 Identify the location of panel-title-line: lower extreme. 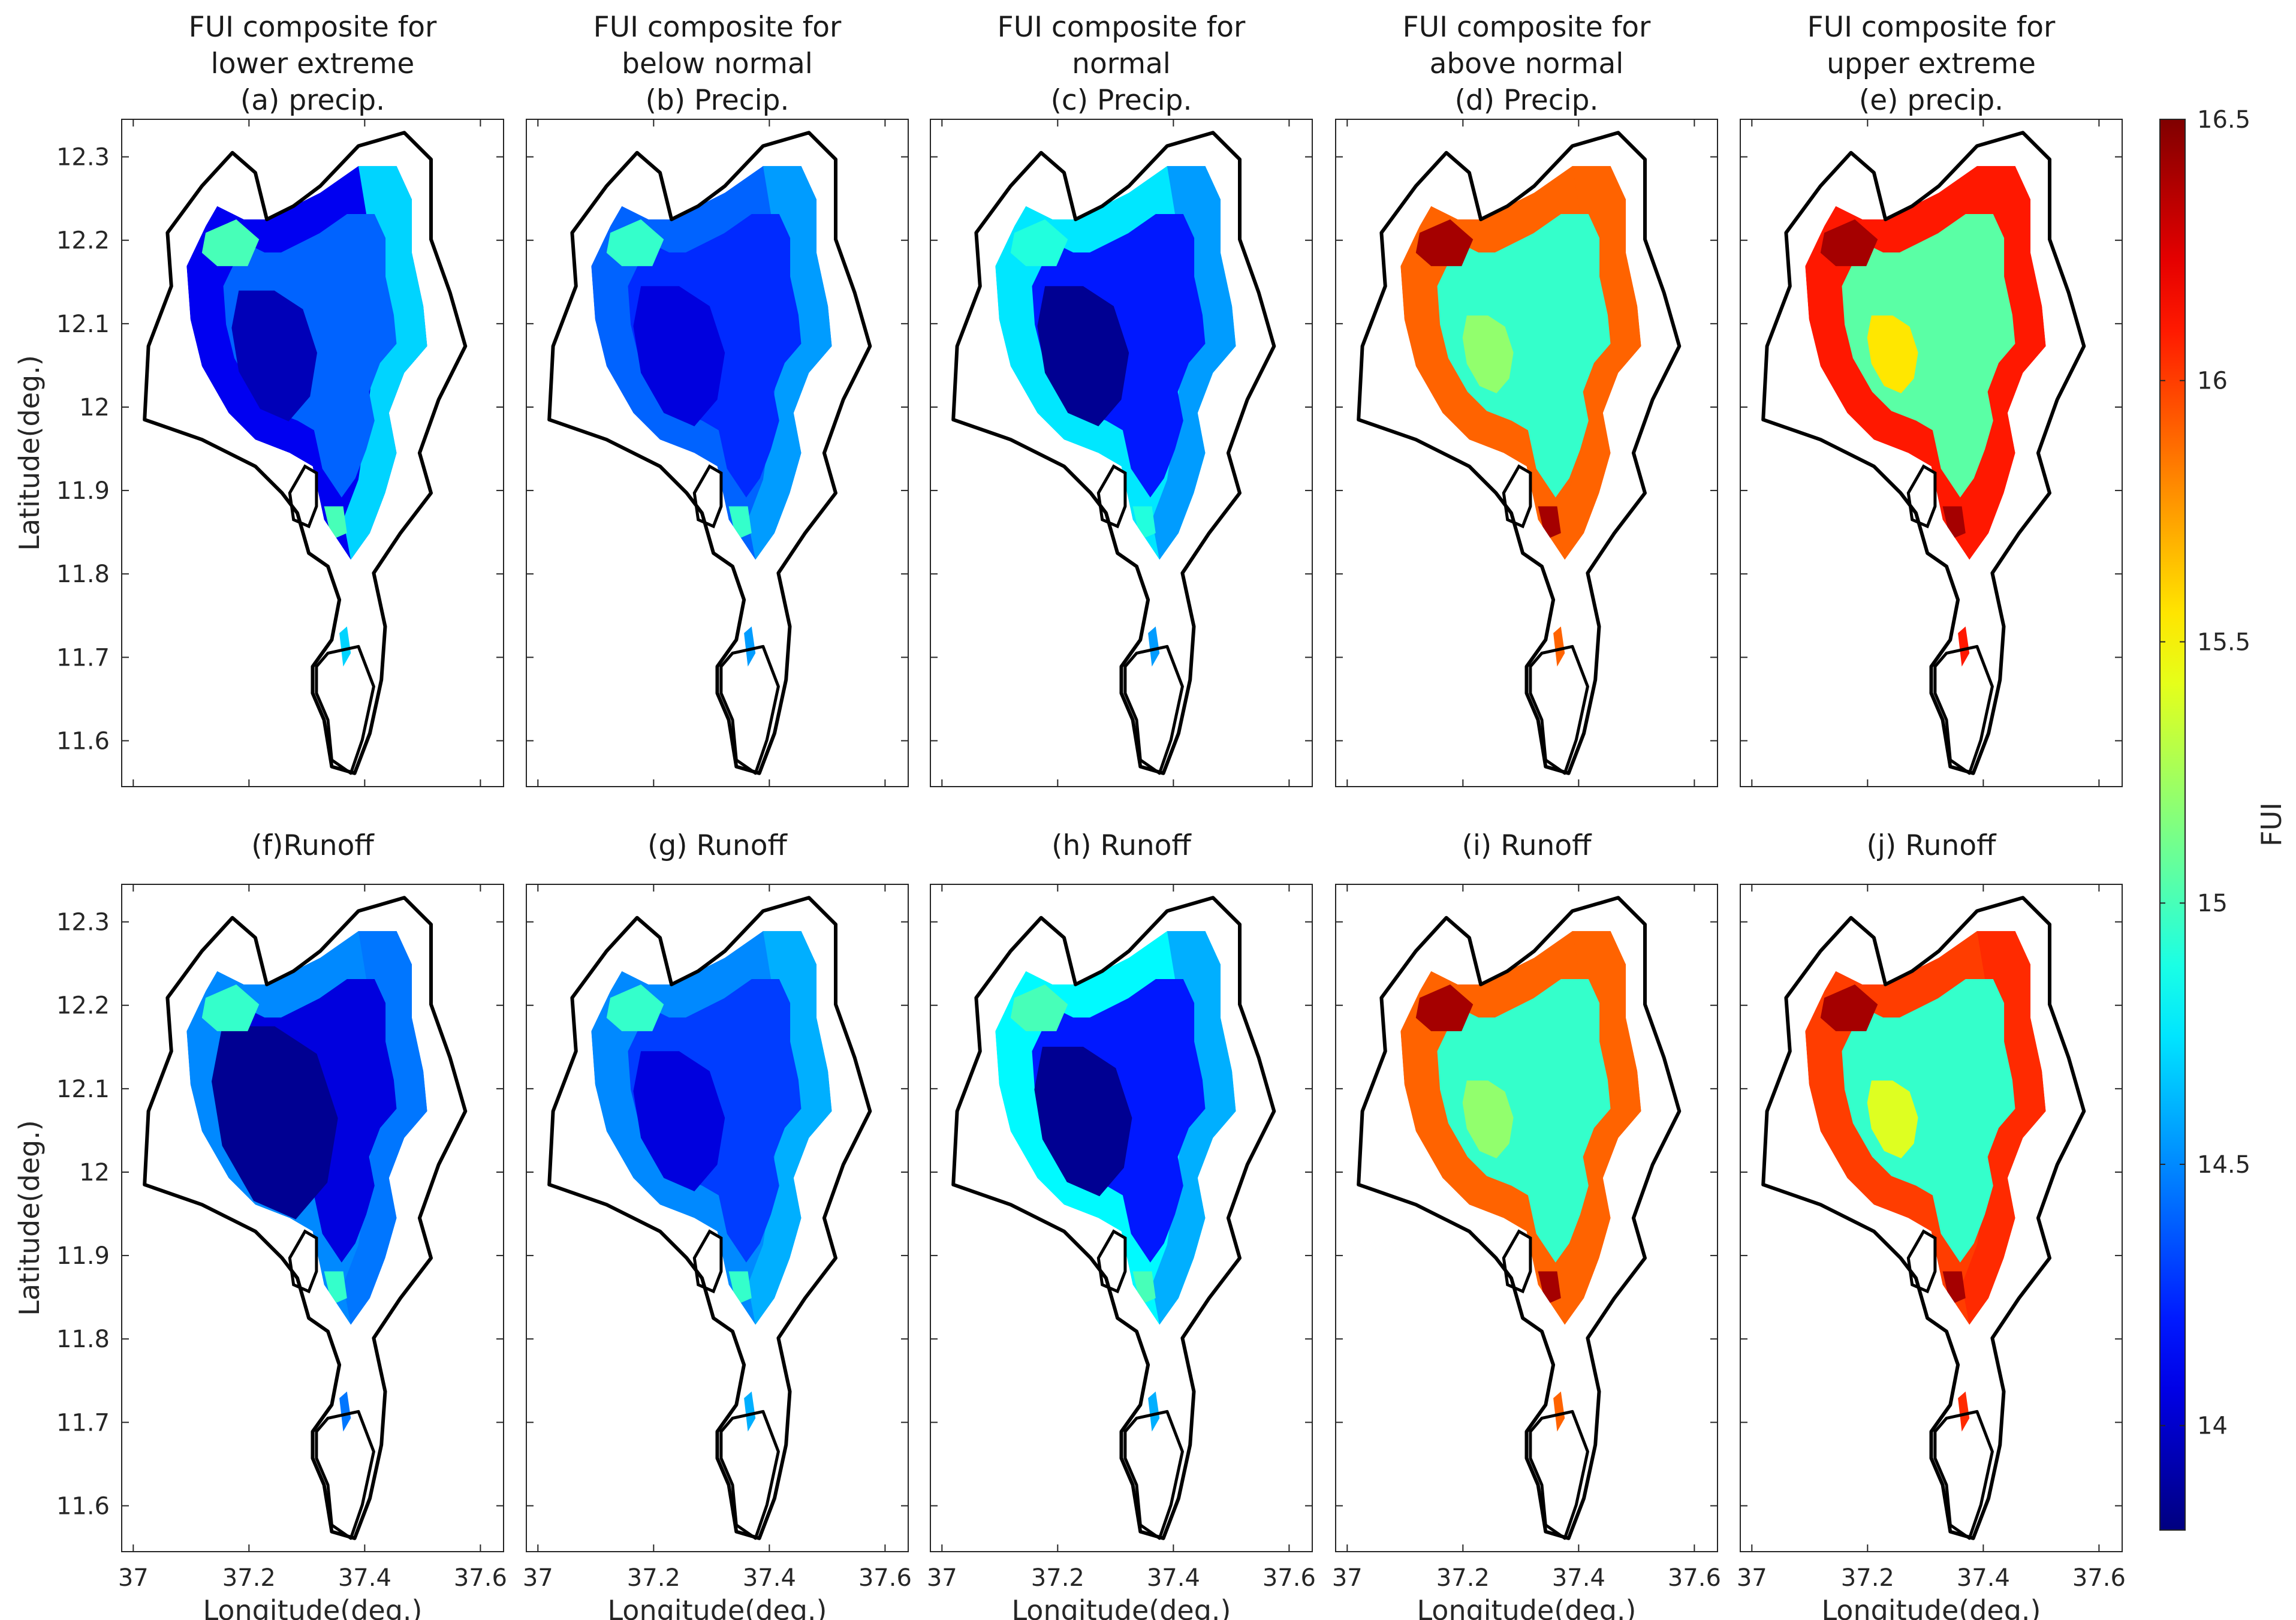
(313, 63).